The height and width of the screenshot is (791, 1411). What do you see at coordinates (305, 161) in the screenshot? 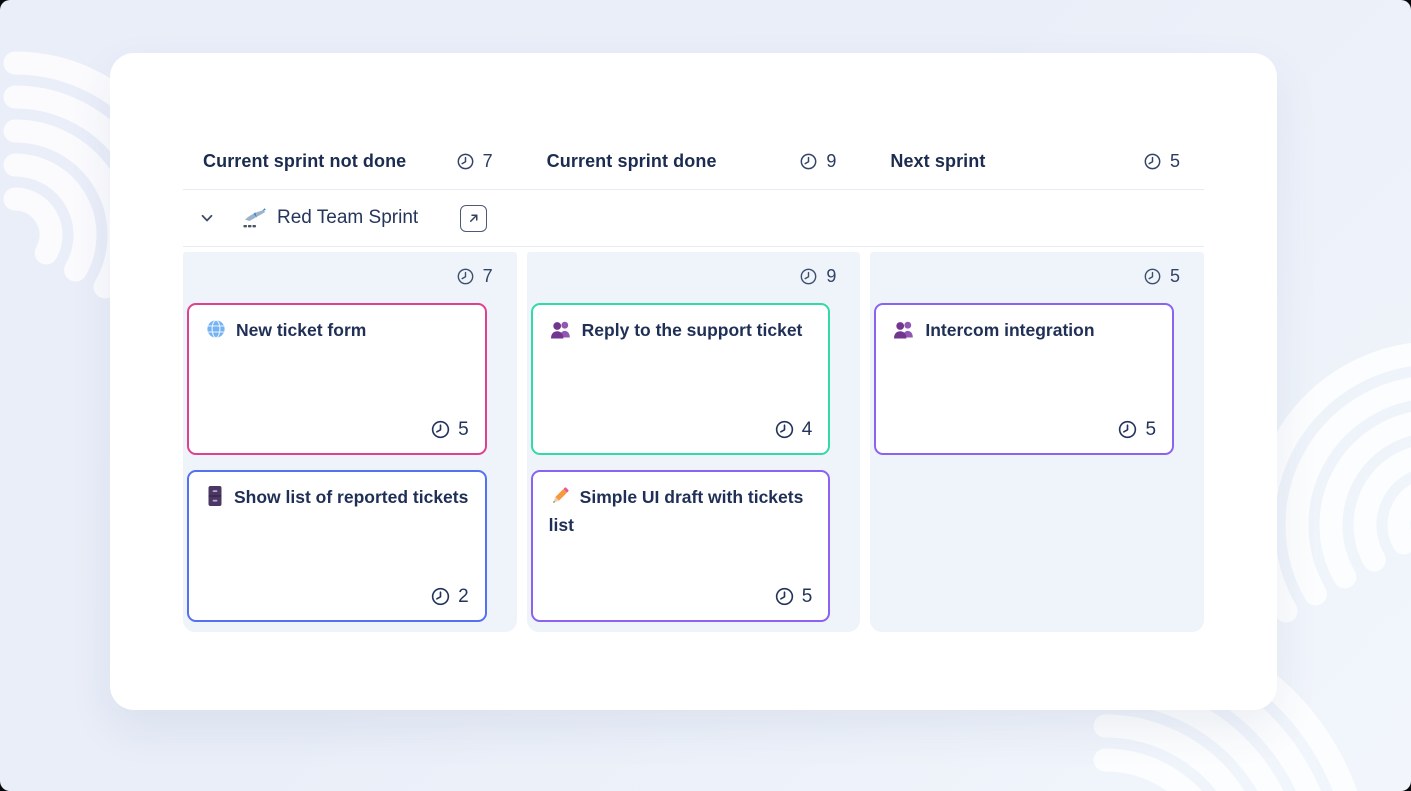
I see `column-title: Current sprint not done` at bounding box center [305, 161].